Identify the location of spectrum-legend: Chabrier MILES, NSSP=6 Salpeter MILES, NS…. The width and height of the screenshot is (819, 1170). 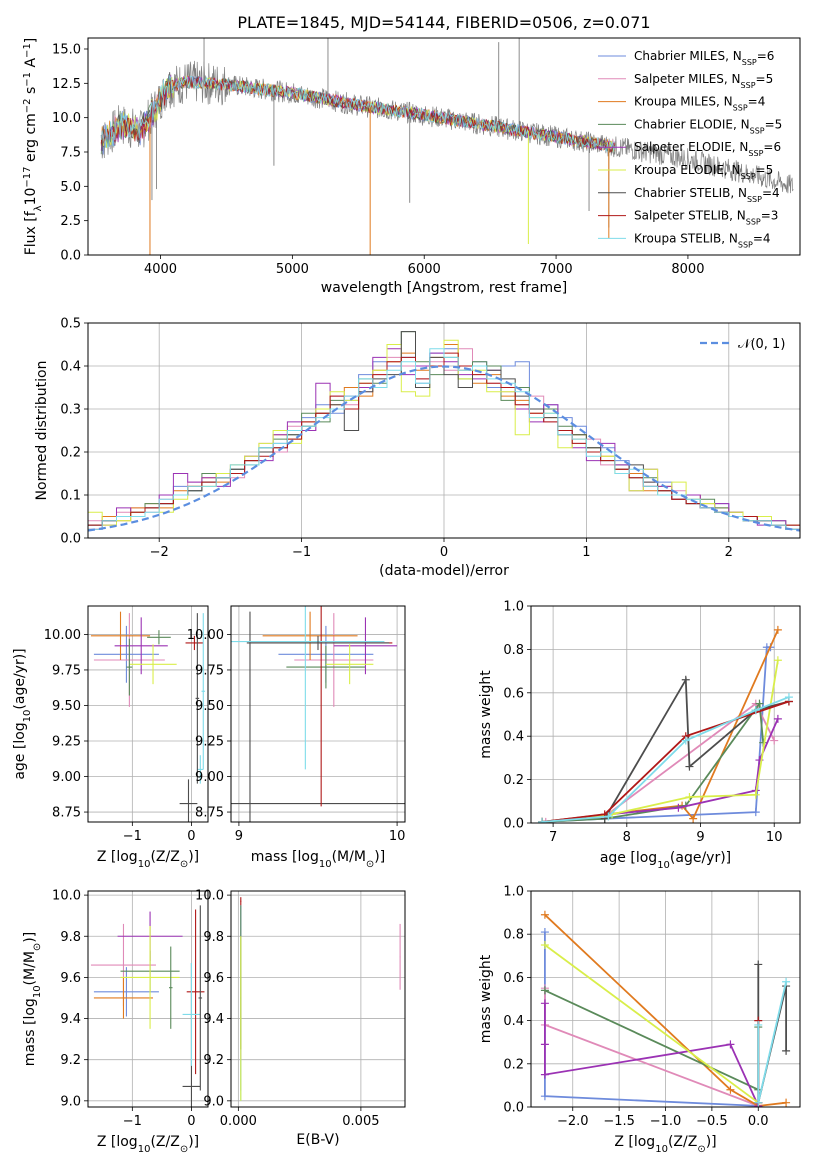
(690, 149).